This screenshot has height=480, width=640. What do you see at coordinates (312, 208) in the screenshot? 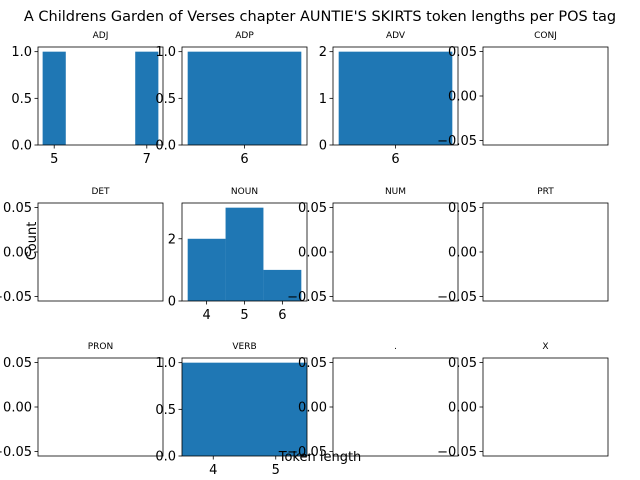
I see `y-tick-label-num-2: 0.05` at bounding box center [312, 208].